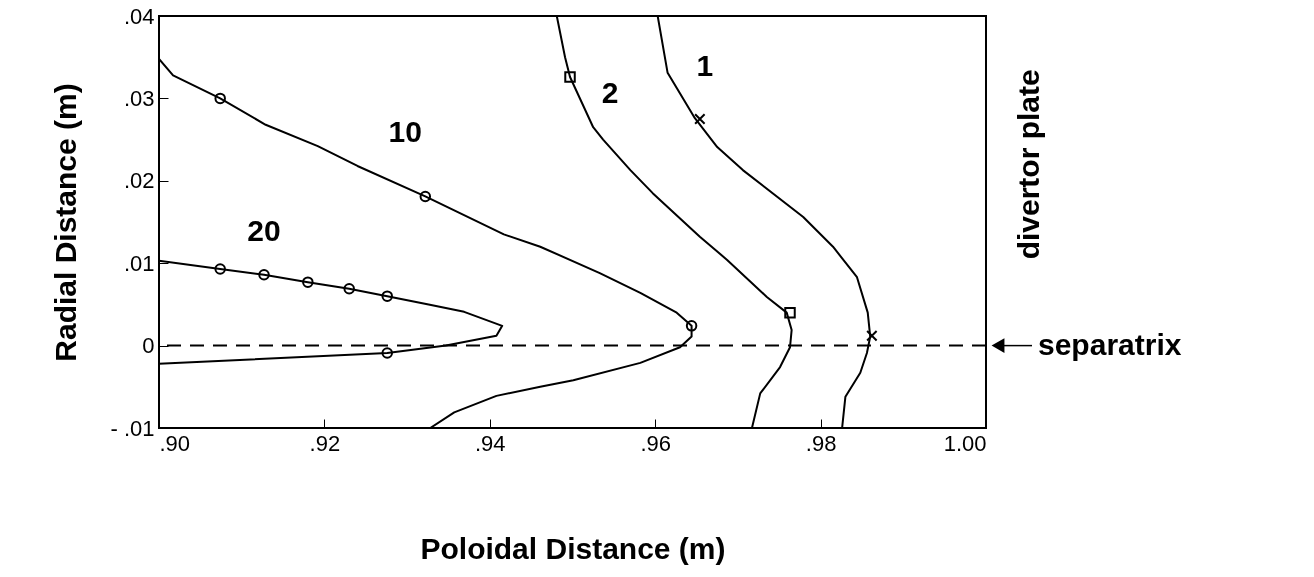 This screenshot has height=577, width=1314. I want to click on series-label: 2, so click(610, 93).